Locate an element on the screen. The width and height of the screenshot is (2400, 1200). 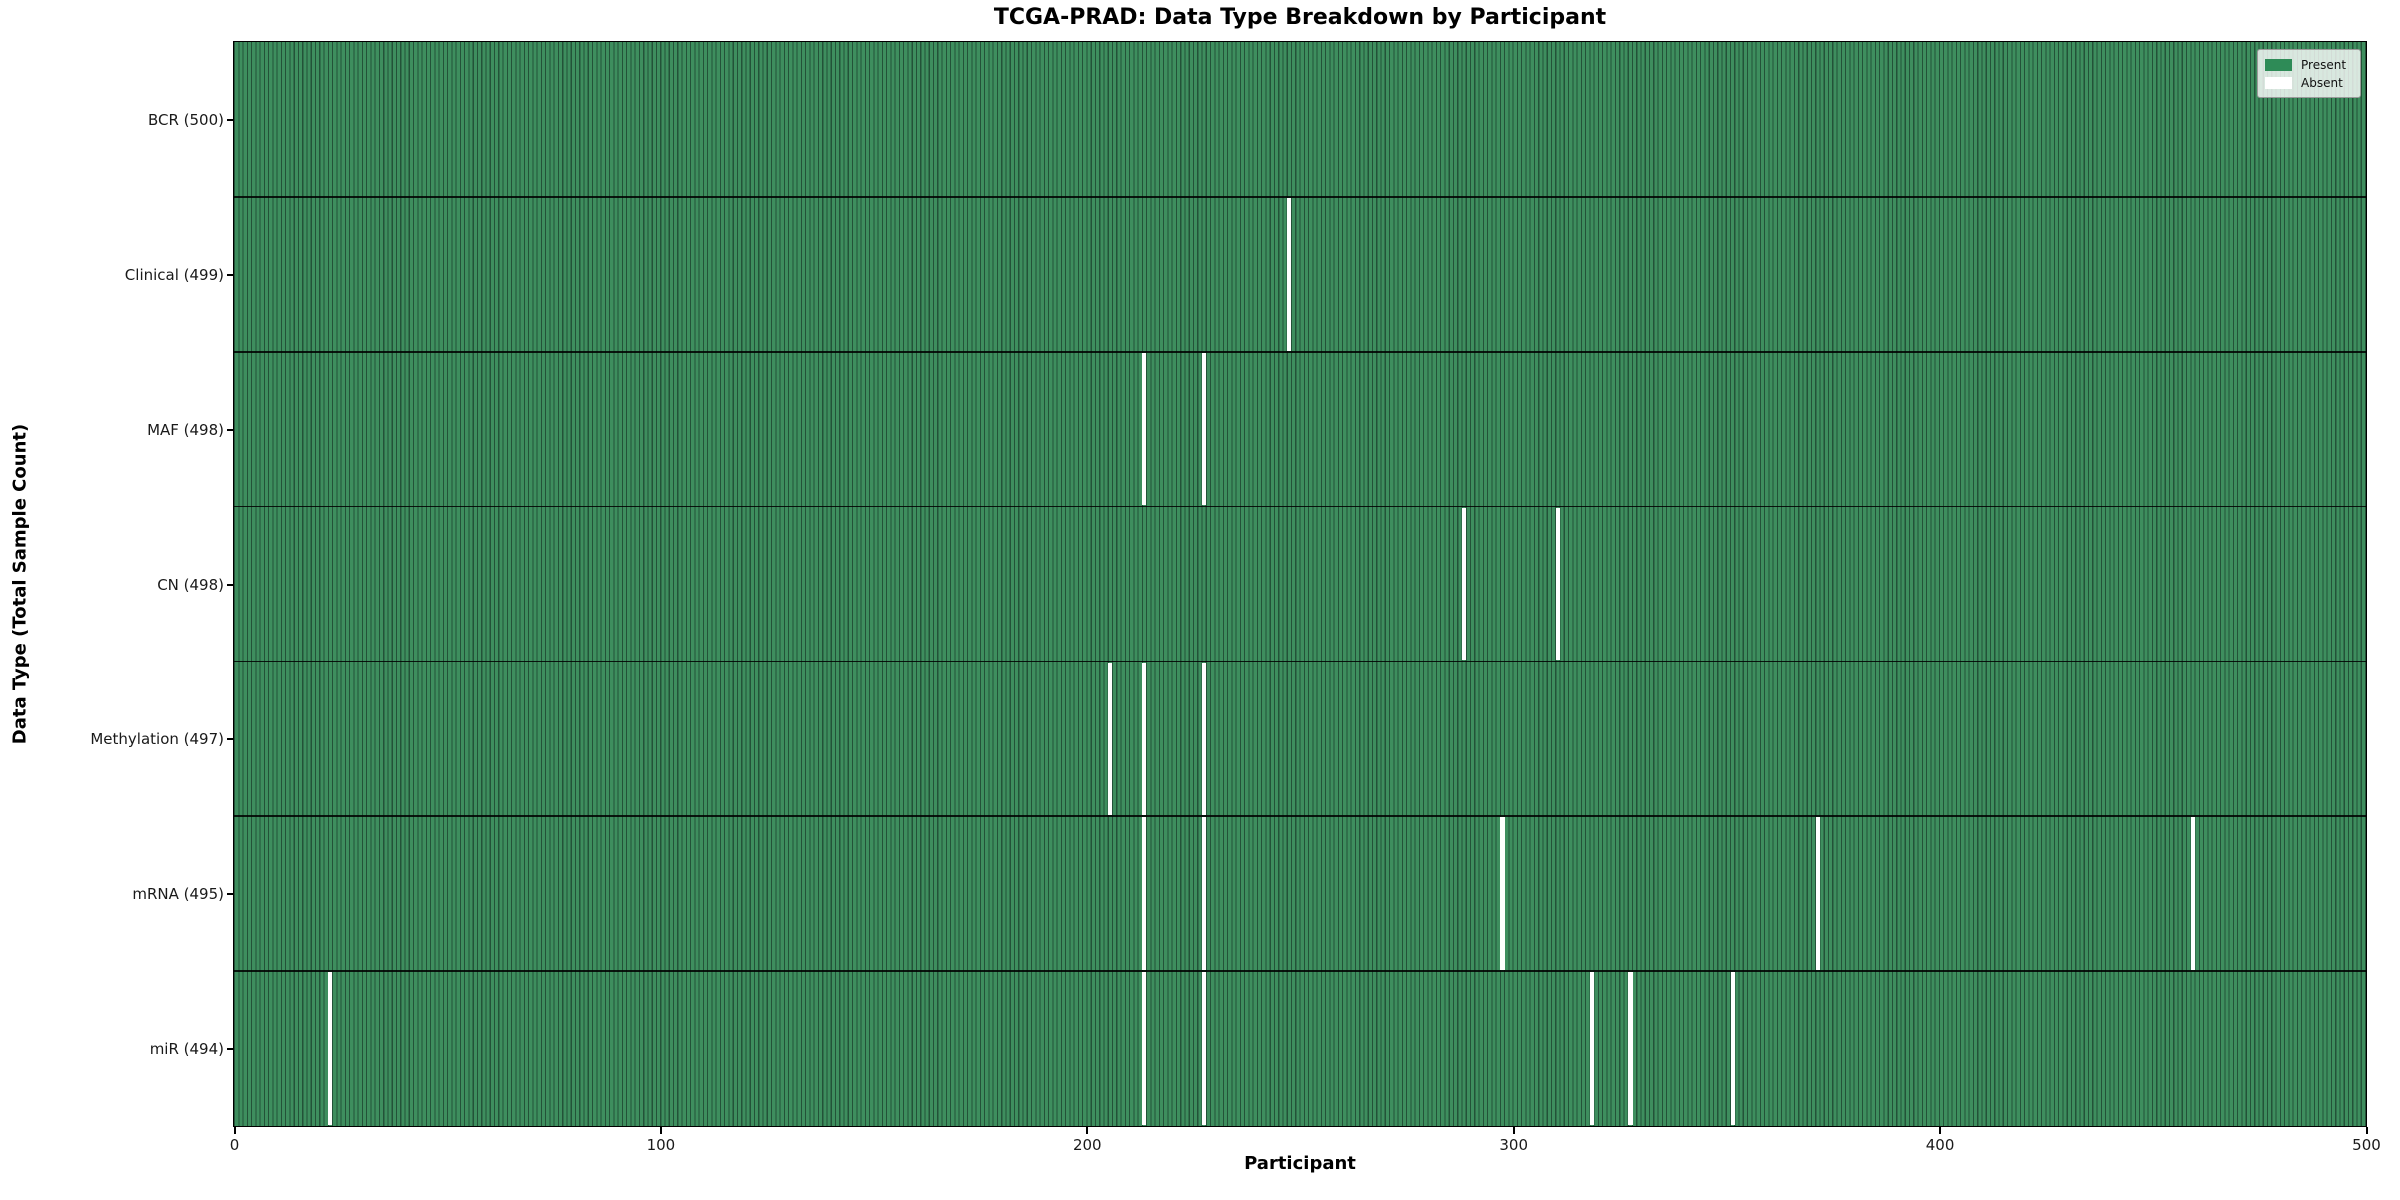
y-tick-mark-CN is located at coordinates (230, 584).